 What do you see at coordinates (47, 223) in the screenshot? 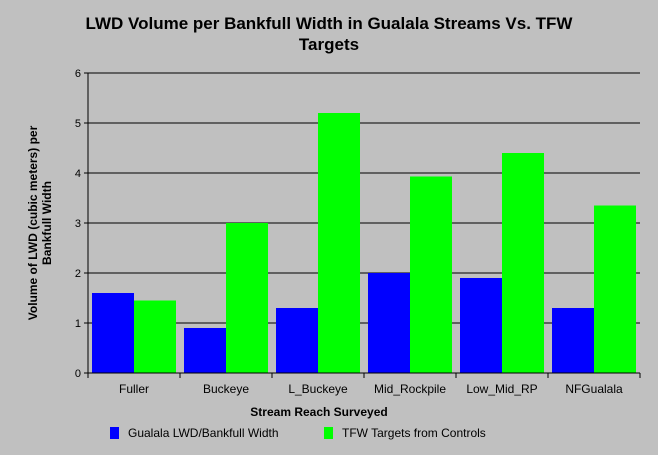
I see `y-axis-title-line-2: Bankfull Width` at bounding box center [47, 223].